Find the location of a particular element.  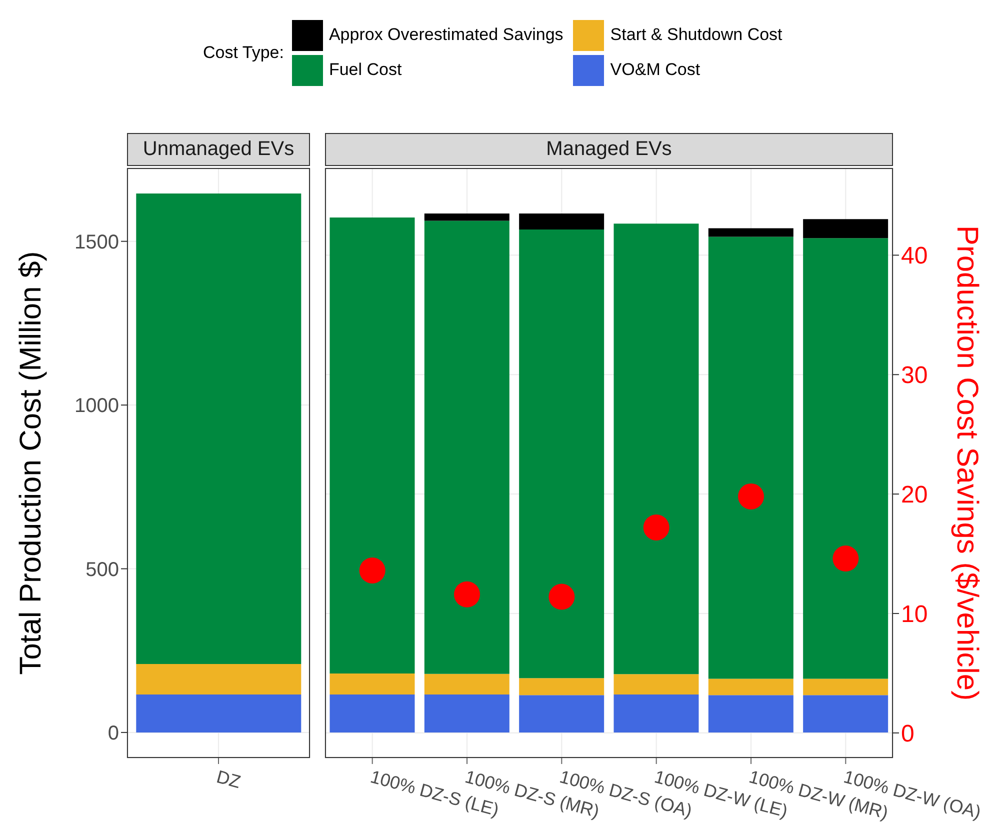

y-tick-label: 1500 is located at coordinates (96, 242).